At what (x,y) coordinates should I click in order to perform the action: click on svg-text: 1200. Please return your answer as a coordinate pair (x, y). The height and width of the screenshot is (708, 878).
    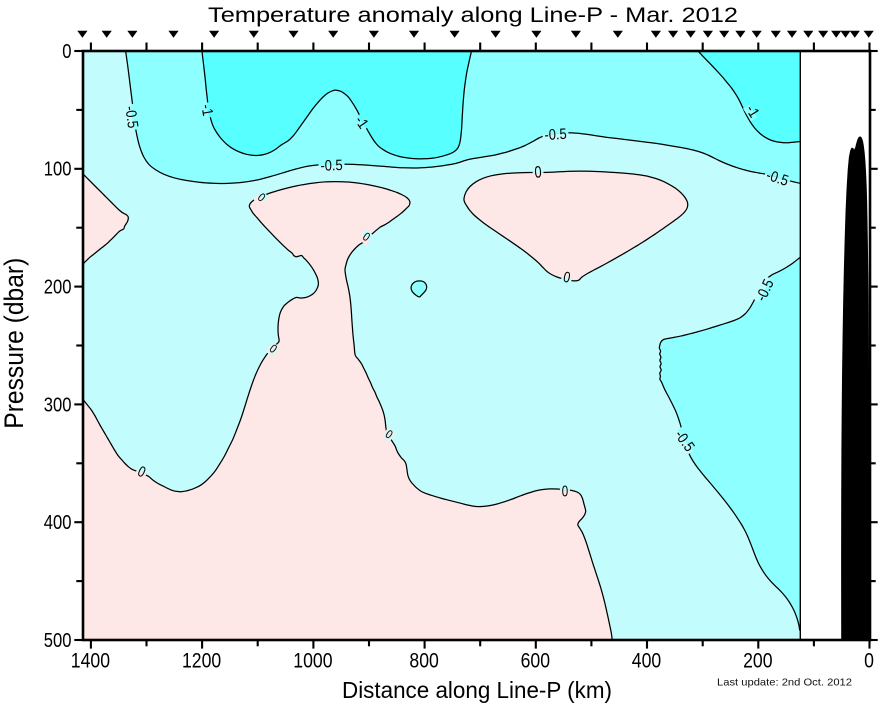
    Looking at the image, I should click on (201, 661).